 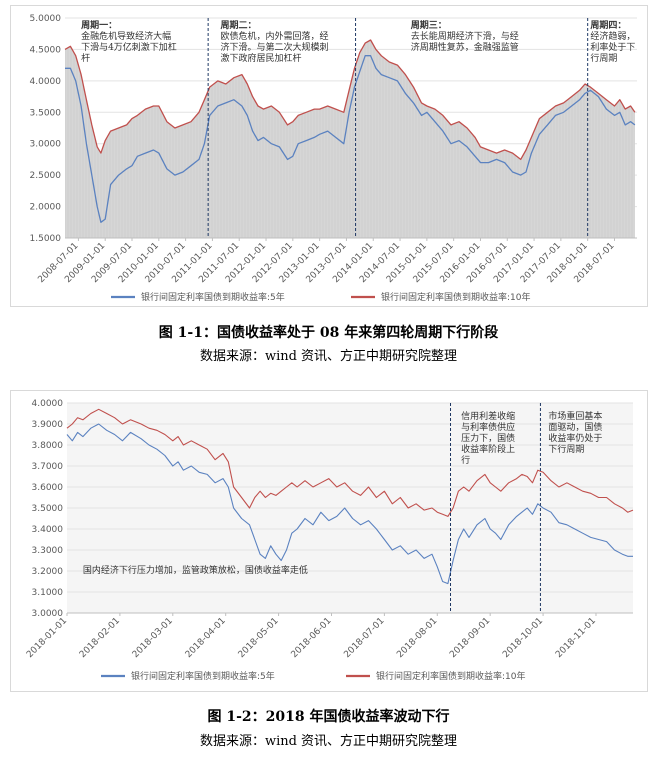 What do you see at coordinates (206, 638) in the screenshot?
I see `x-tick-label: 2018-04-01` at bounding box center [206, 638].